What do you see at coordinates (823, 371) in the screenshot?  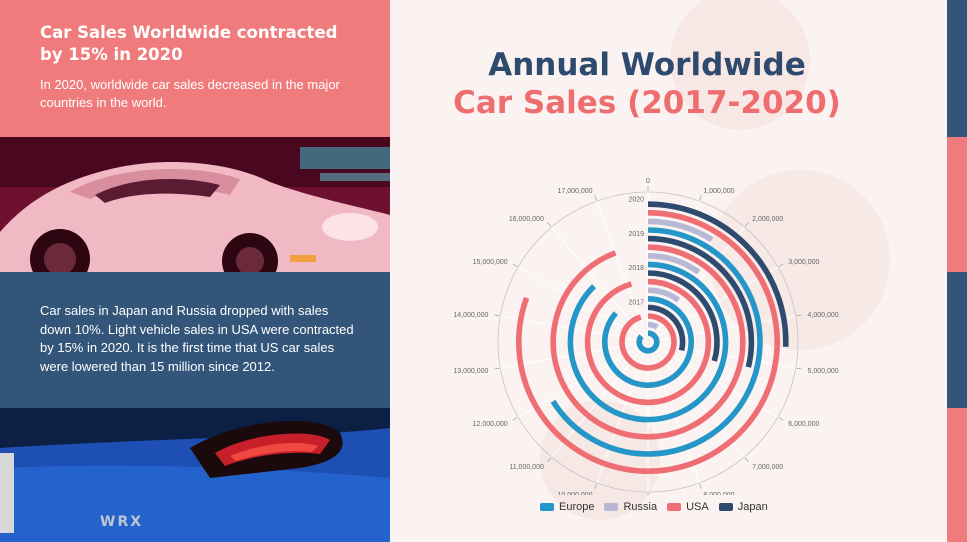 I see `chart-tick-label: 5,000,000` at bounding box center [823, 371].